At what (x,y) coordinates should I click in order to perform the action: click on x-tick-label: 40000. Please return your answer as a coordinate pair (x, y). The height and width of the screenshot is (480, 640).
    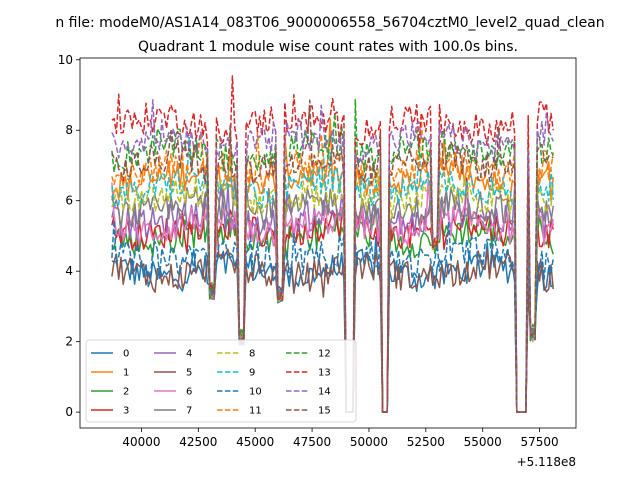
    Looking at the image, I should click on (141, 442).